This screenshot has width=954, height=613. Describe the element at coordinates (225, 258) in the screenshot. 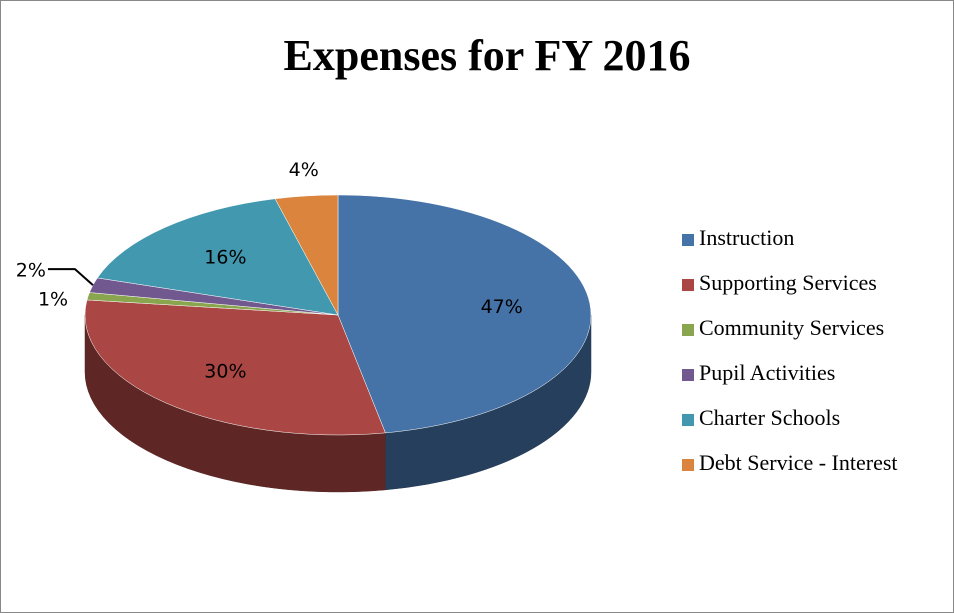

I see `data-label: 16%` at that location.